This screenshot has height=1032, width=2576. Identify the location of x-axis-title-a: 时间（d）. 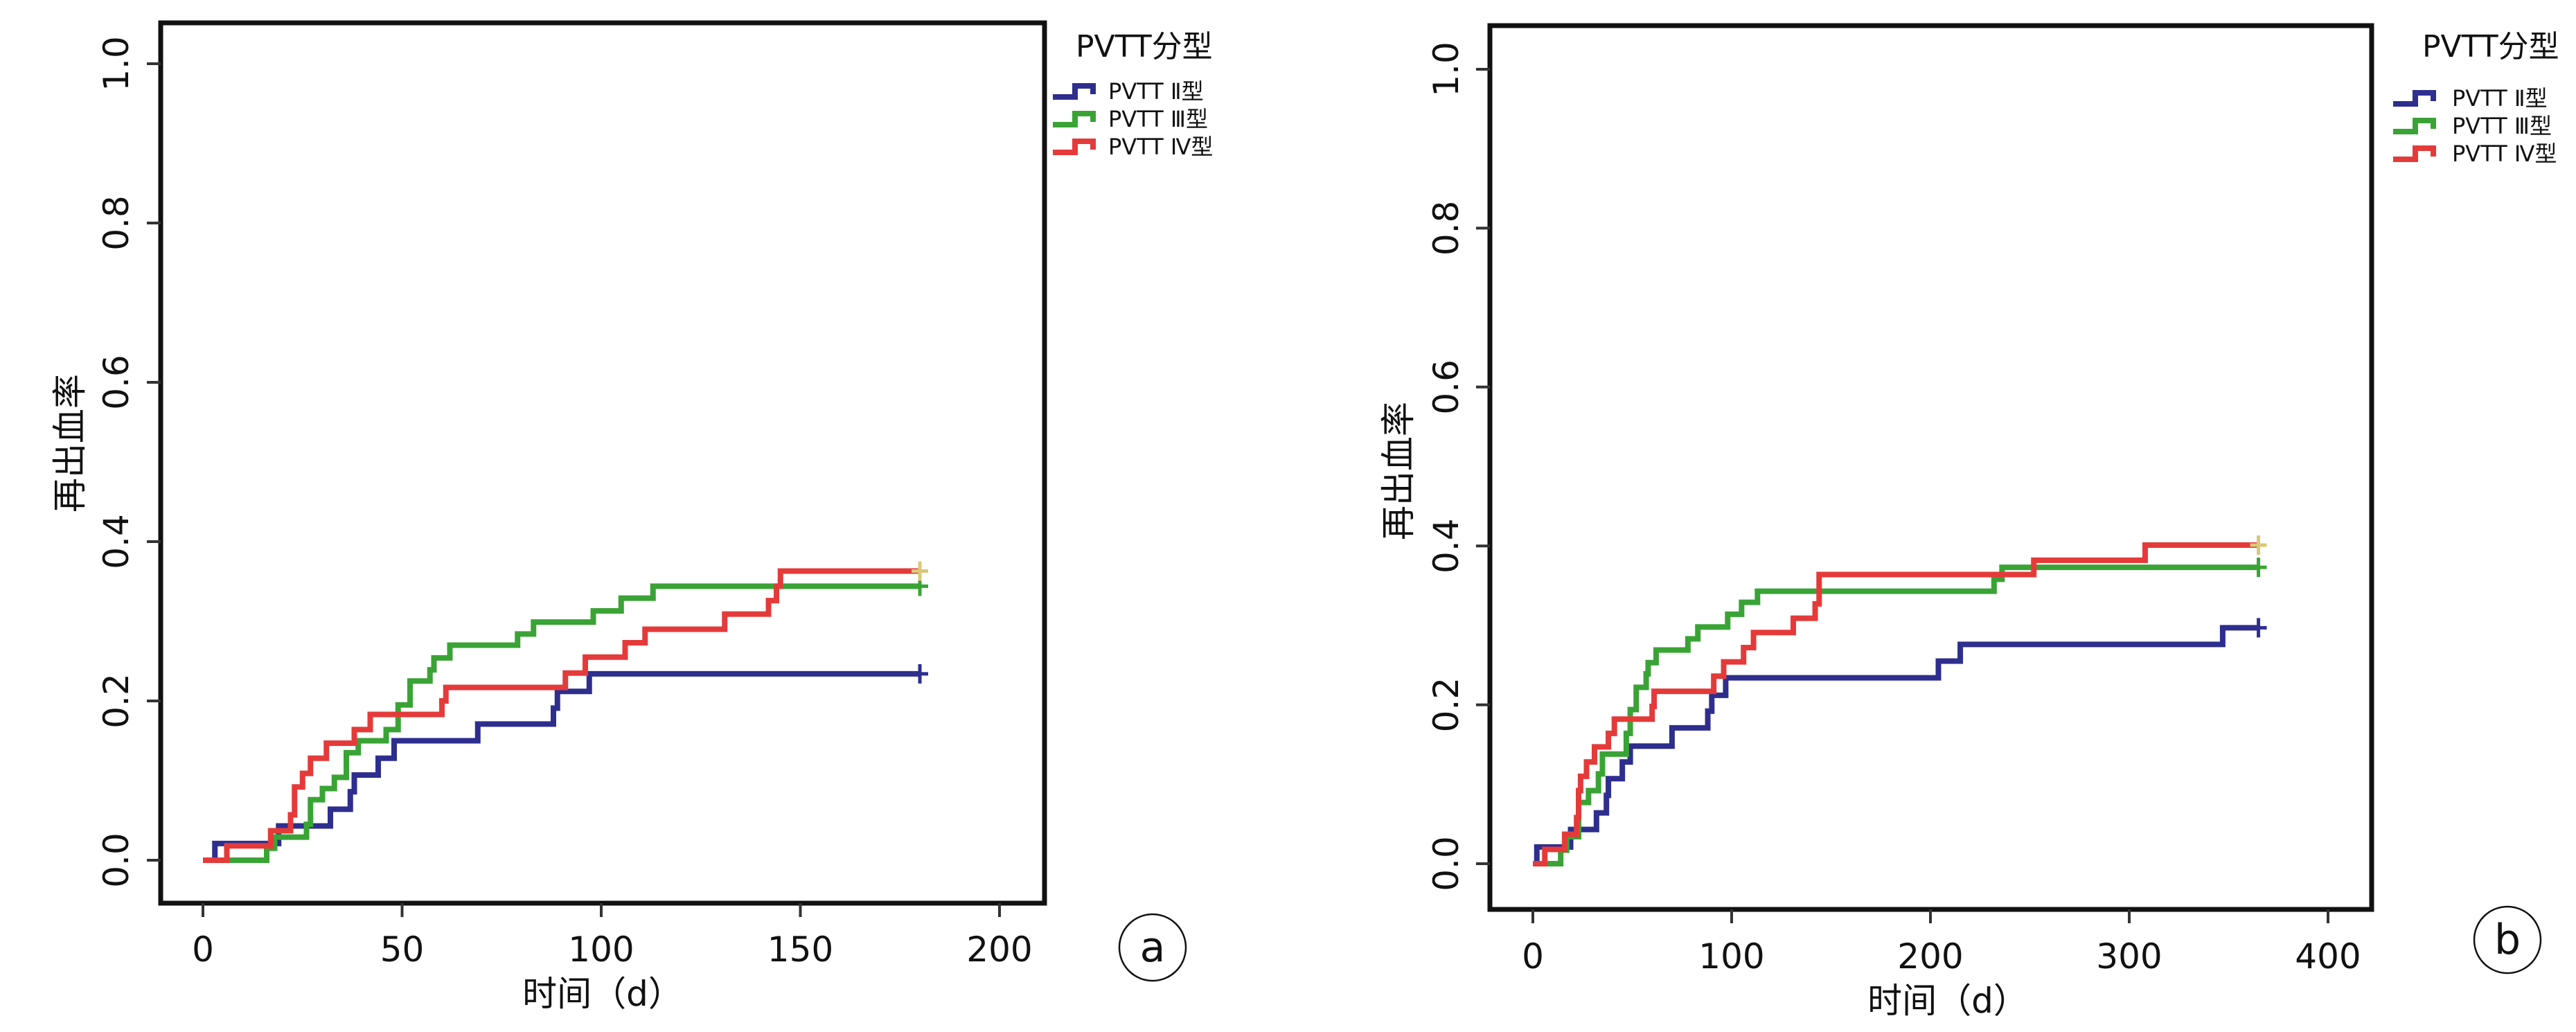
(602, 994).